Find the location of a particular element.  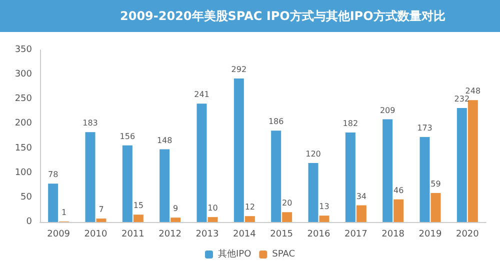

data-label: 12 is located at coordinates (250, 207).